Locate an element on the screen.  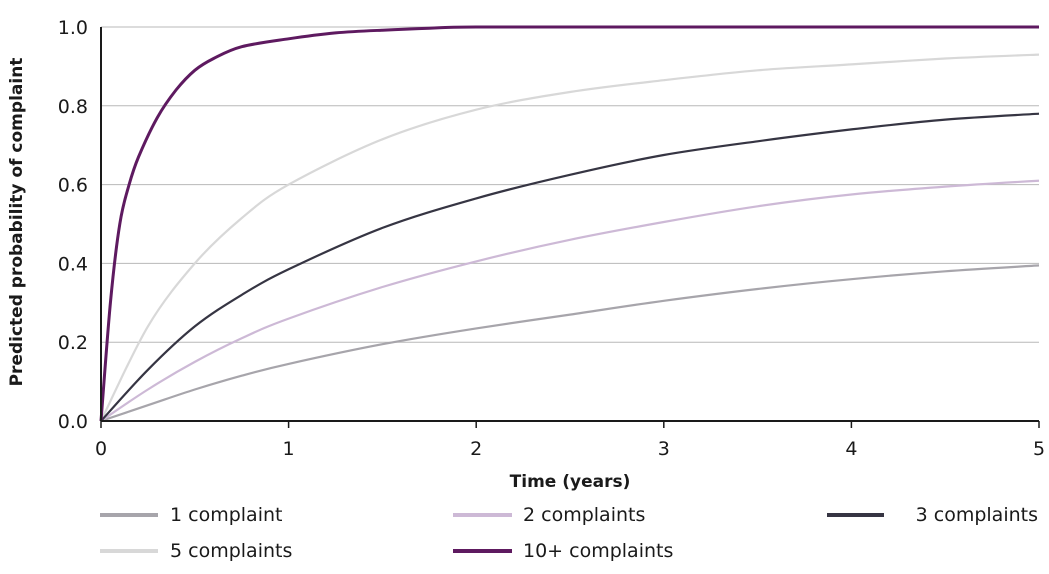
legend-label-5-complaints: 5 complaints is located at coordinates (231, 551).